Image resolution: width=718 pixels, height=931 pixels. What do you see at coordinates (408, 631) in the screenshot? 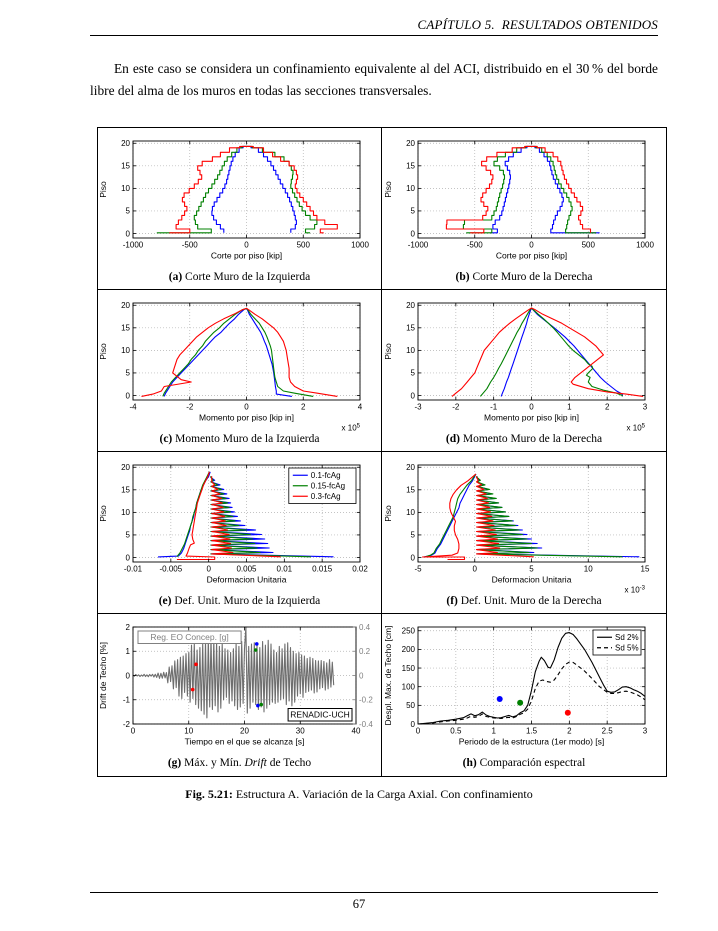
I see `svg-text: 250` at bounding box center [408, 631].